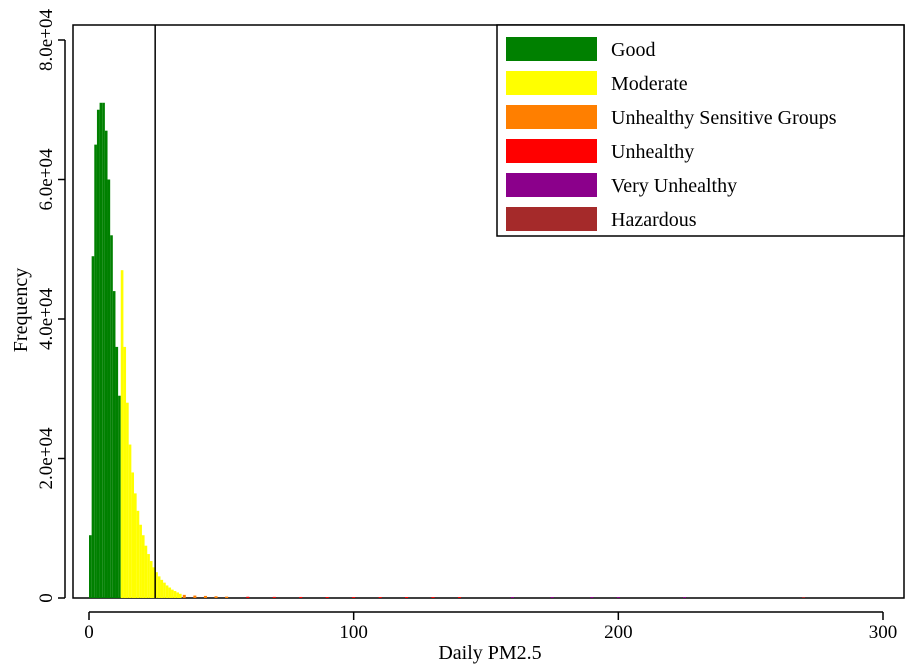 Image resolution: width=911 pixels, height=669 pixels. What do you see at coordinates (551, 83) in the screenshot?
I see `legend-swatch-moderate` at bounding box center [551, 83].